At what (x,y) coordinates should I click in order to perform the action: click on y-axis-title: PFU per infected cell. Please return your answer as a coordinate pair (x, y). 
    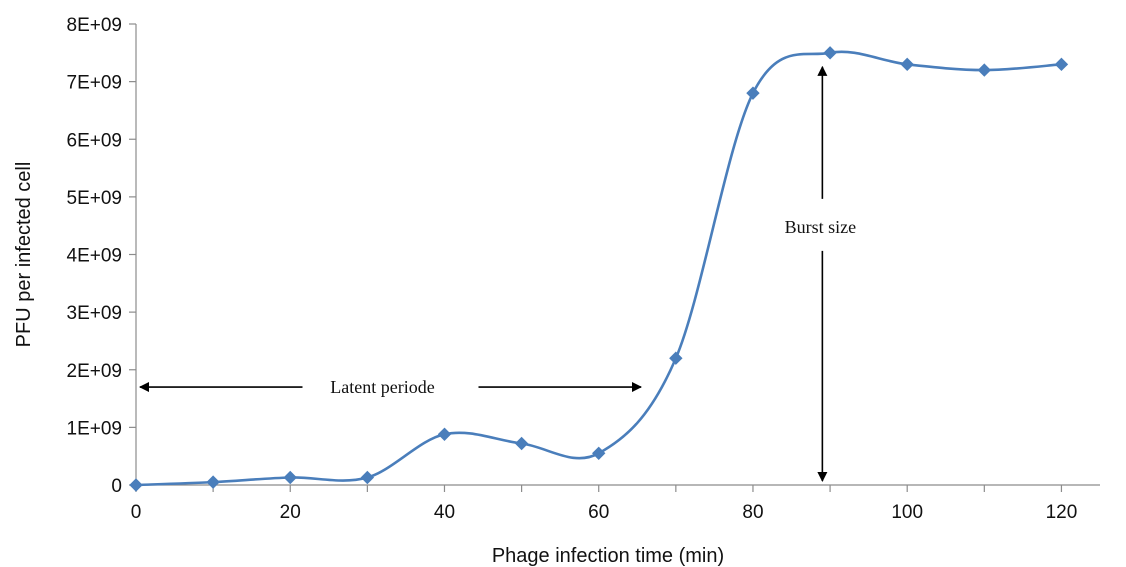
    Looking at the image, I should click on (24, 255).